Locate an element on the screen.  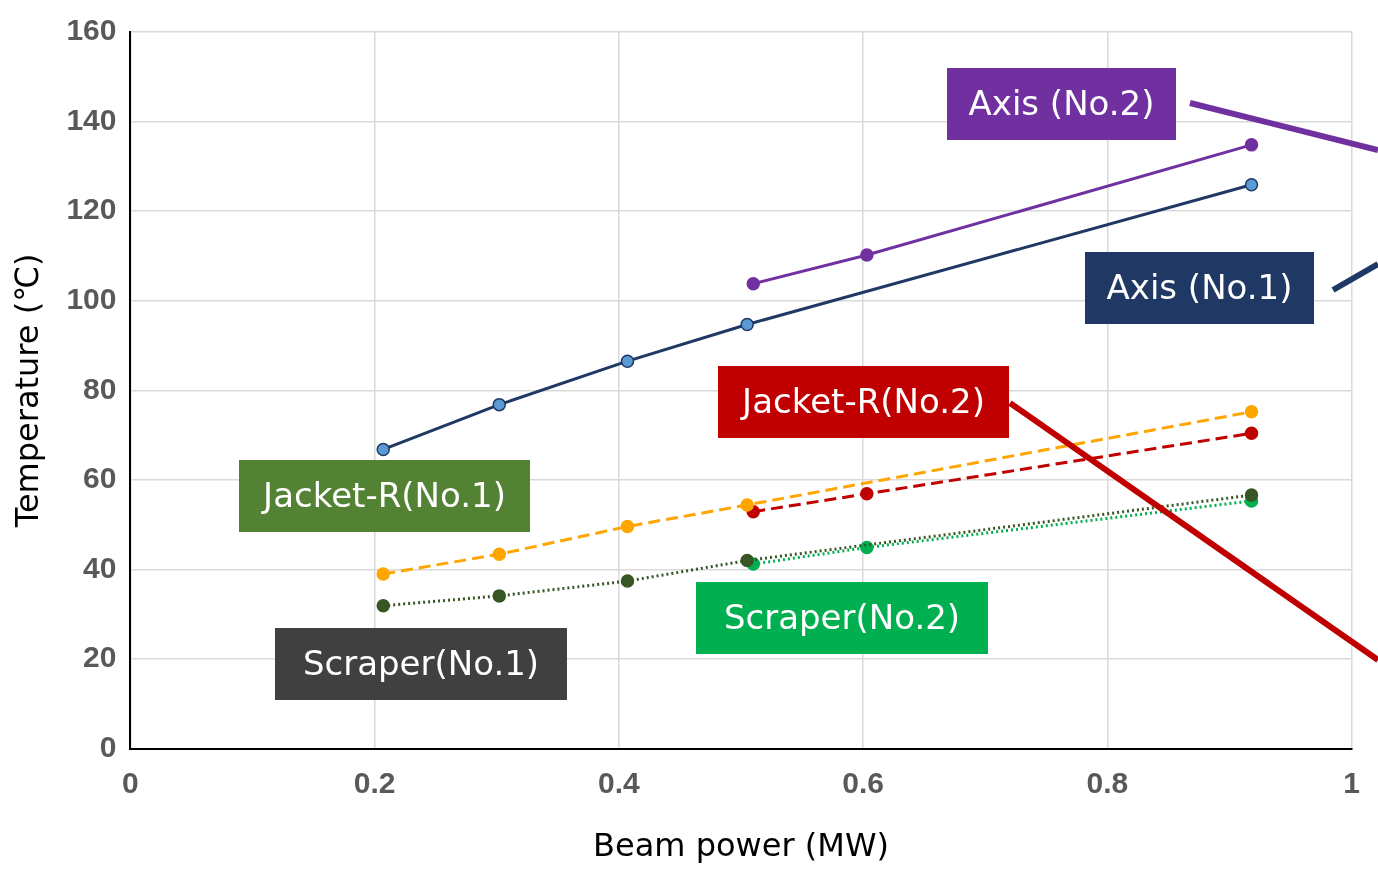
y-tick-label: 140 is located at coordinates (91, 119).